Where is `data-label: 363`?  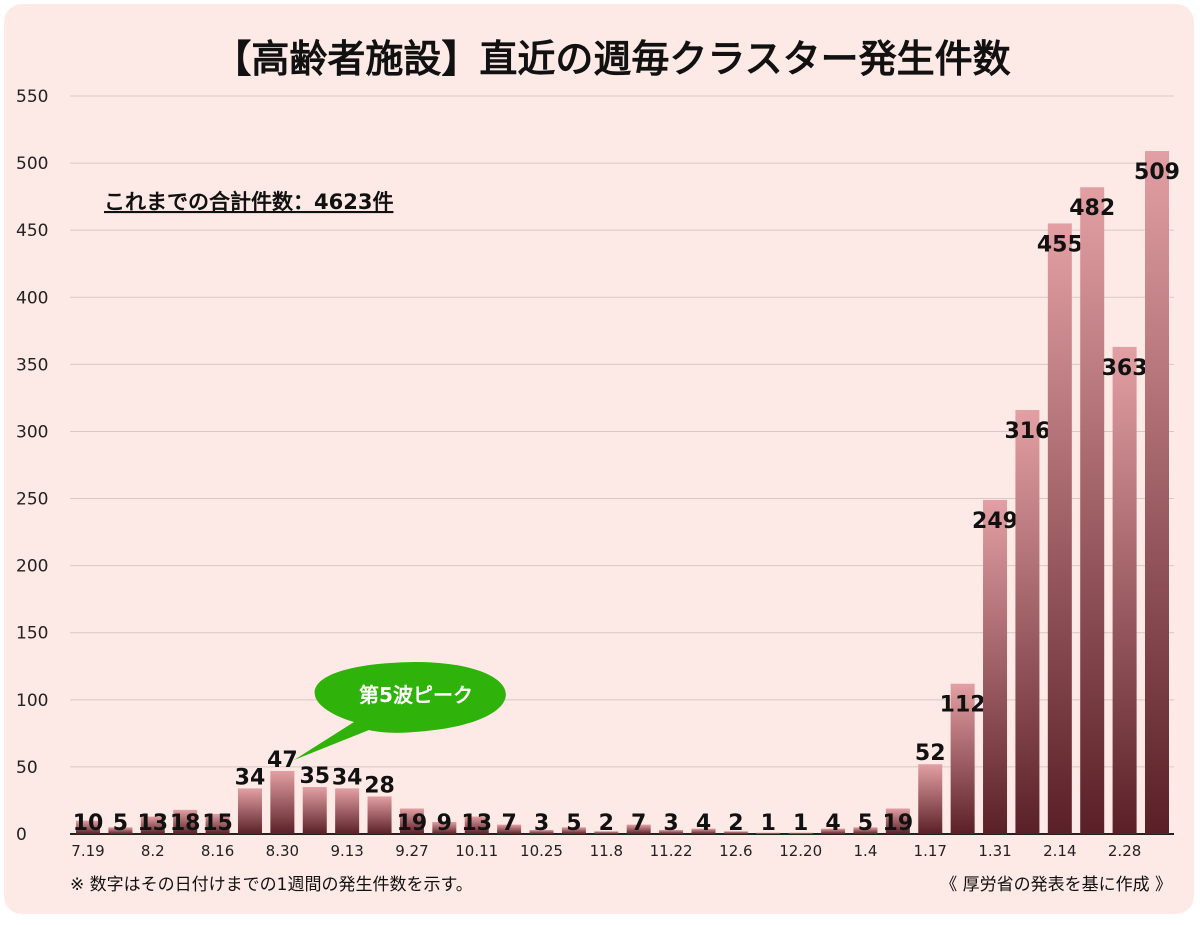
data-label: 363 is located at coordinates (1125, 368).